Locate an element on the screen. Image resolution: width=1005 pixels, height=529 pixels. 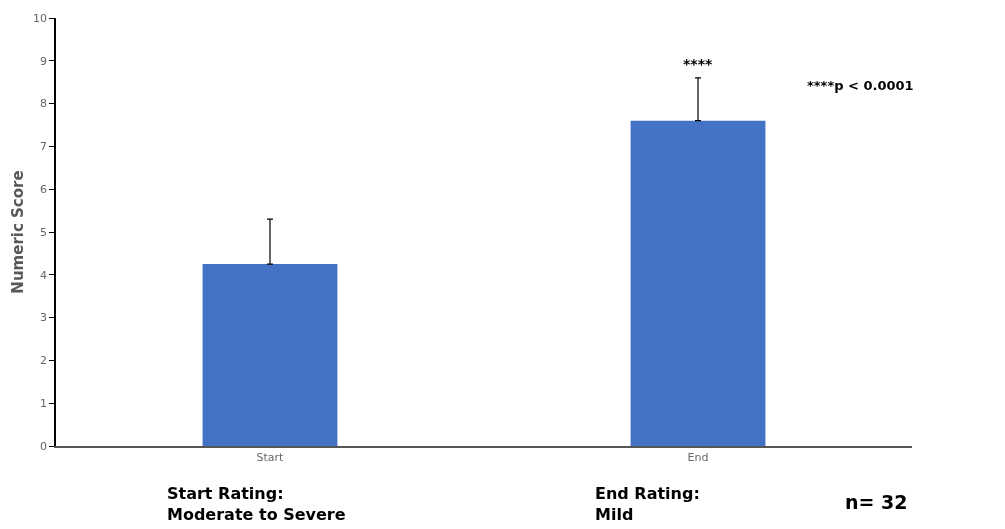
annotation: **** is located at coordinates (698, 64).